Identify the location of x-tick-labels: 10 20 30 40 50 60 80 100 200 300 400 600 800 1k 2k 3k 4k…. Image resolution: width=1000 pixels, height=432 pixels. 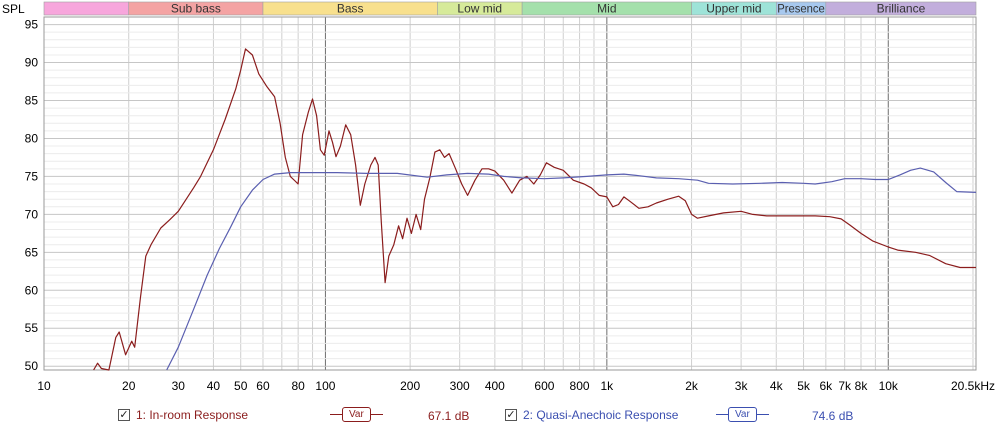
(516, 386).